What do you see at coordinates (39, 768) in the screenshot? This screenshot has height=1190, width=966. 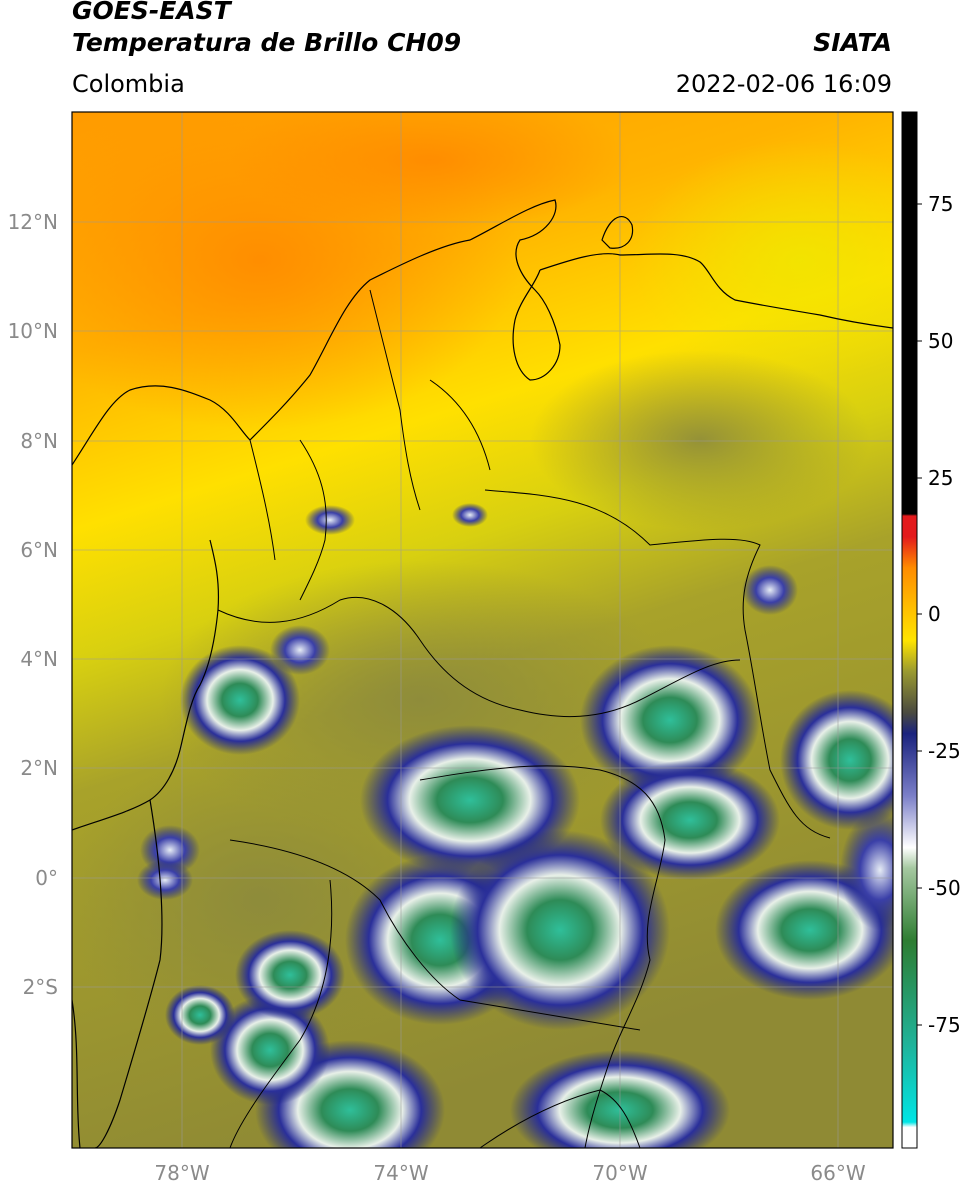 I see `lat-label-2n: 2°N` at bounding box center [39, 768].